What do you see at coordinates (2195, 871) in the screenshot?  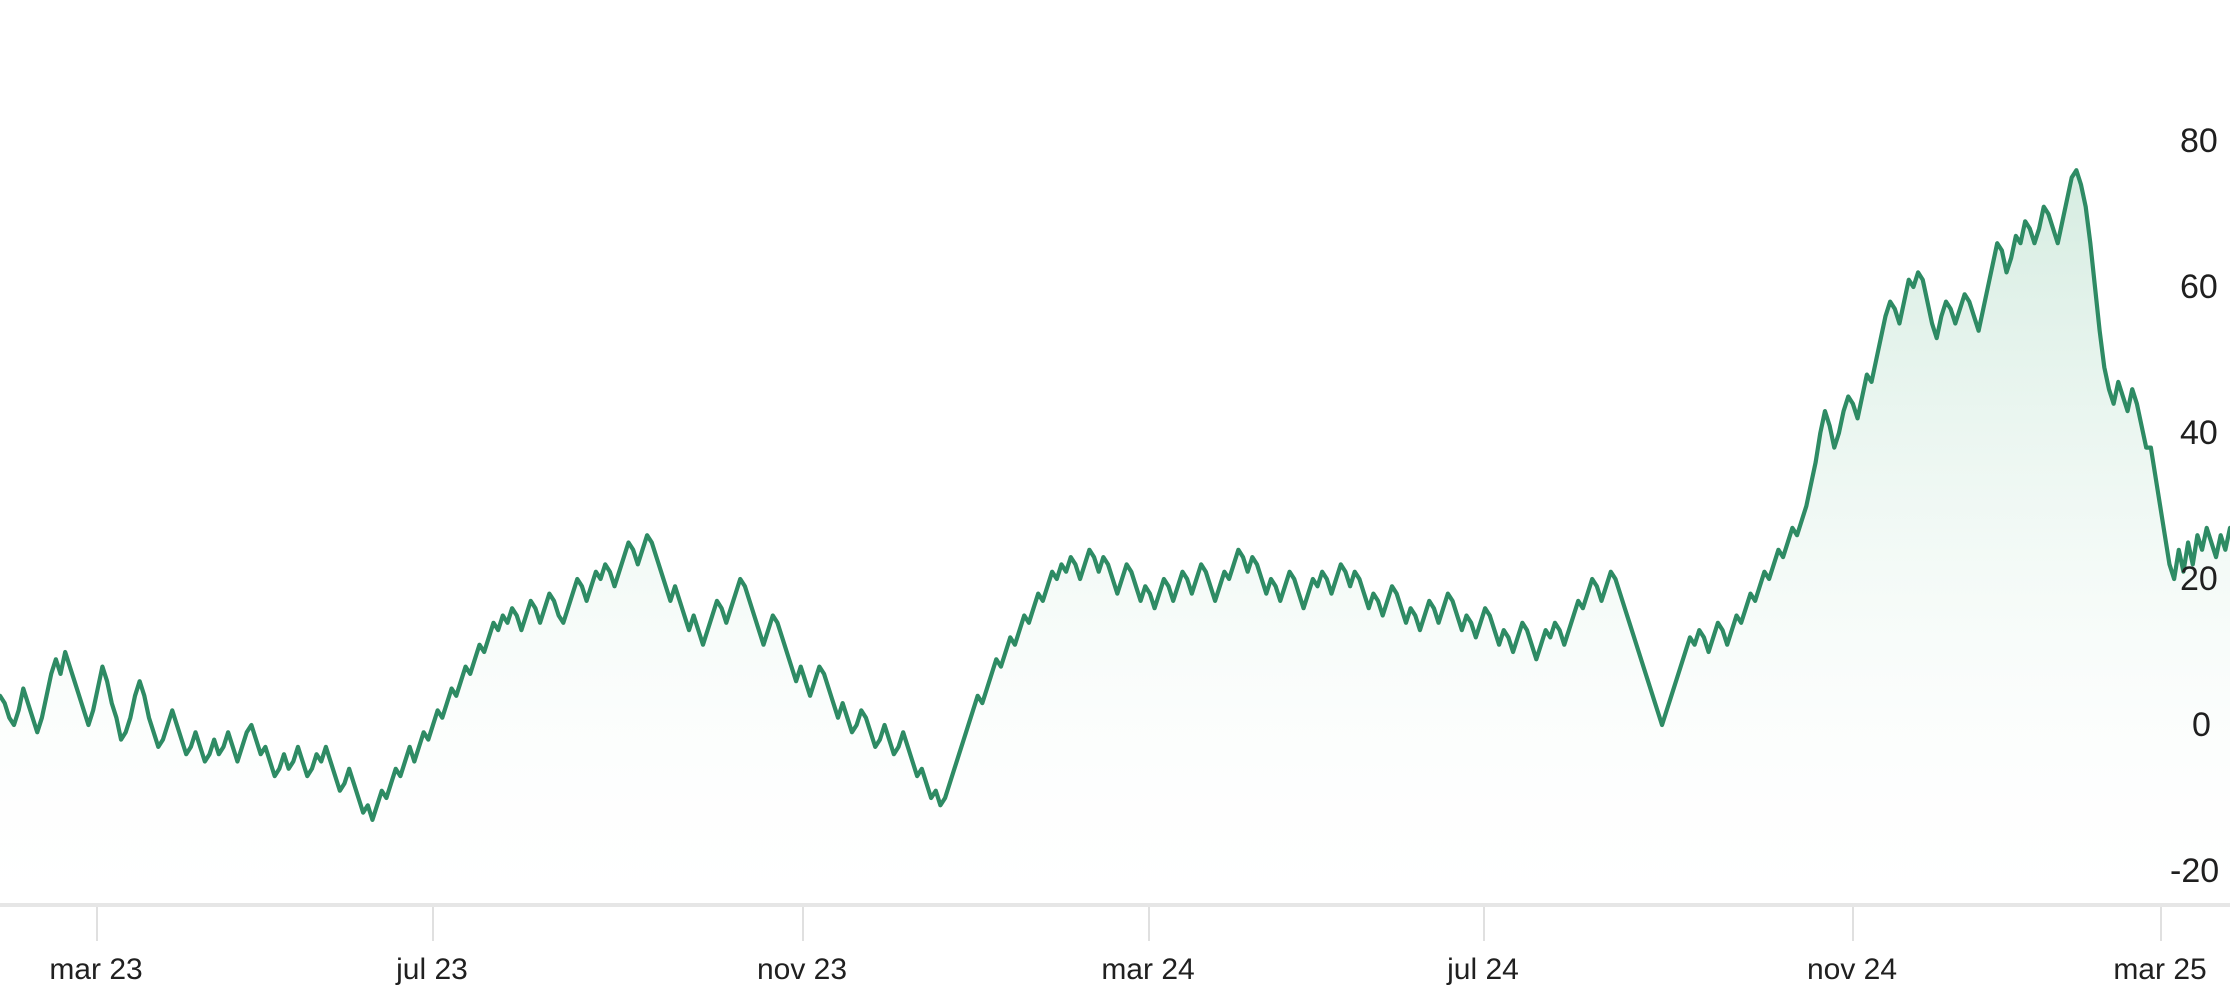 I see `y-tick-label-neg20: -20` at bounding box center [2195, 871].